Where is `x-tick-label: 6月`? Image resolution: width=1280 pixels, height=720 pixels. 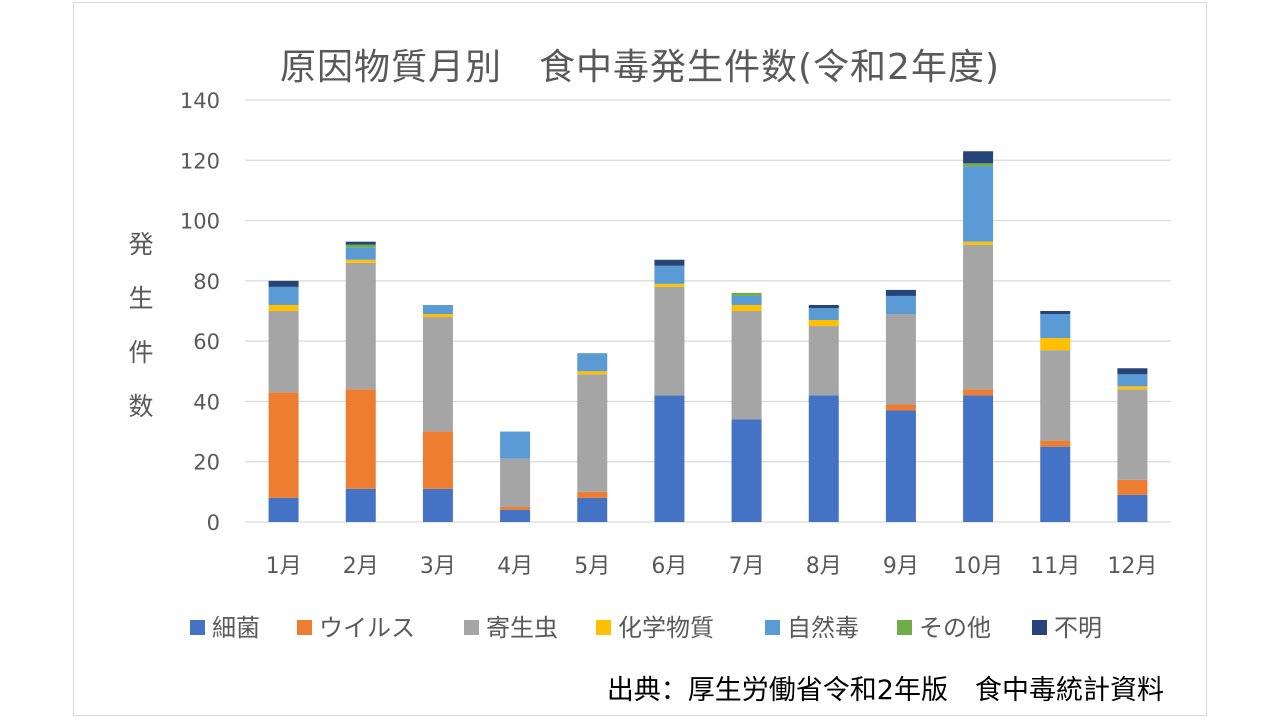
x-tick-label: 6月 is located at coordinates (669, 566).